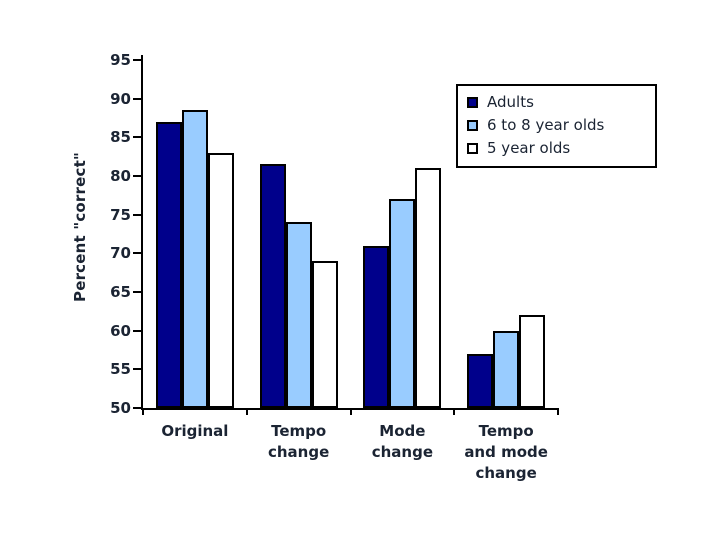 The height and width of the screenshot is (540, 720). I want to click on y-tick-label: 90, so click(120, 98).